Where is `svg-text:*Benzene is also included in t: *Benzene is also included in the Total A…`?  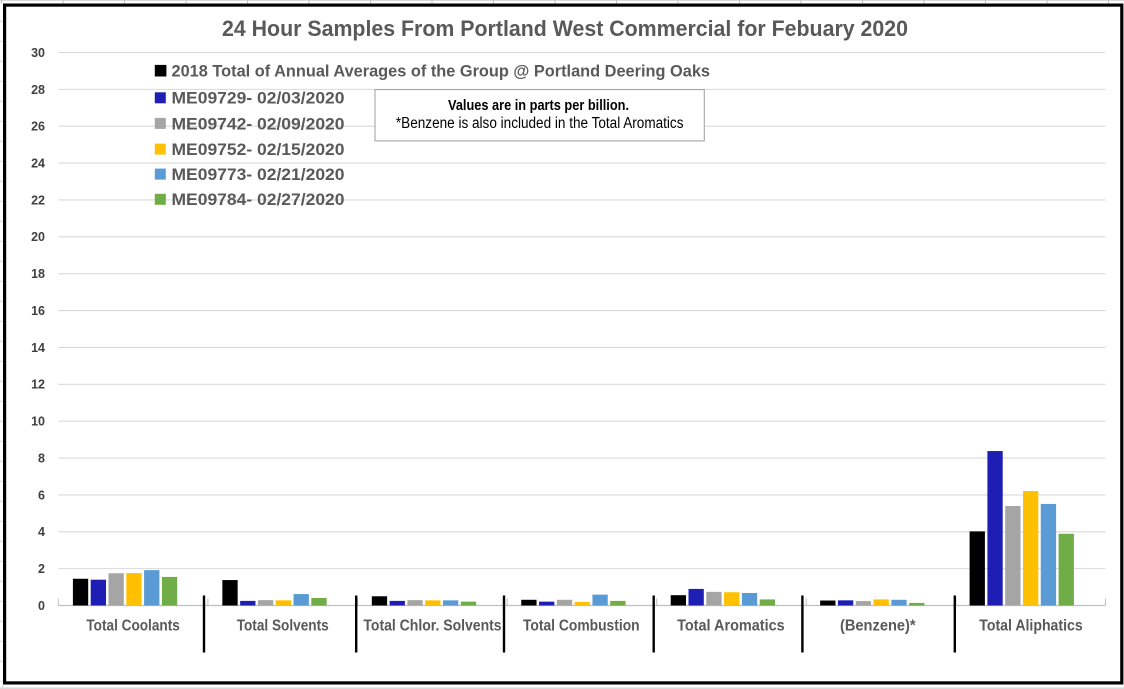 svg-text:*Benzene is also included in t: *Benzene is also included in the Total A… is located at coordinates (540, 123).